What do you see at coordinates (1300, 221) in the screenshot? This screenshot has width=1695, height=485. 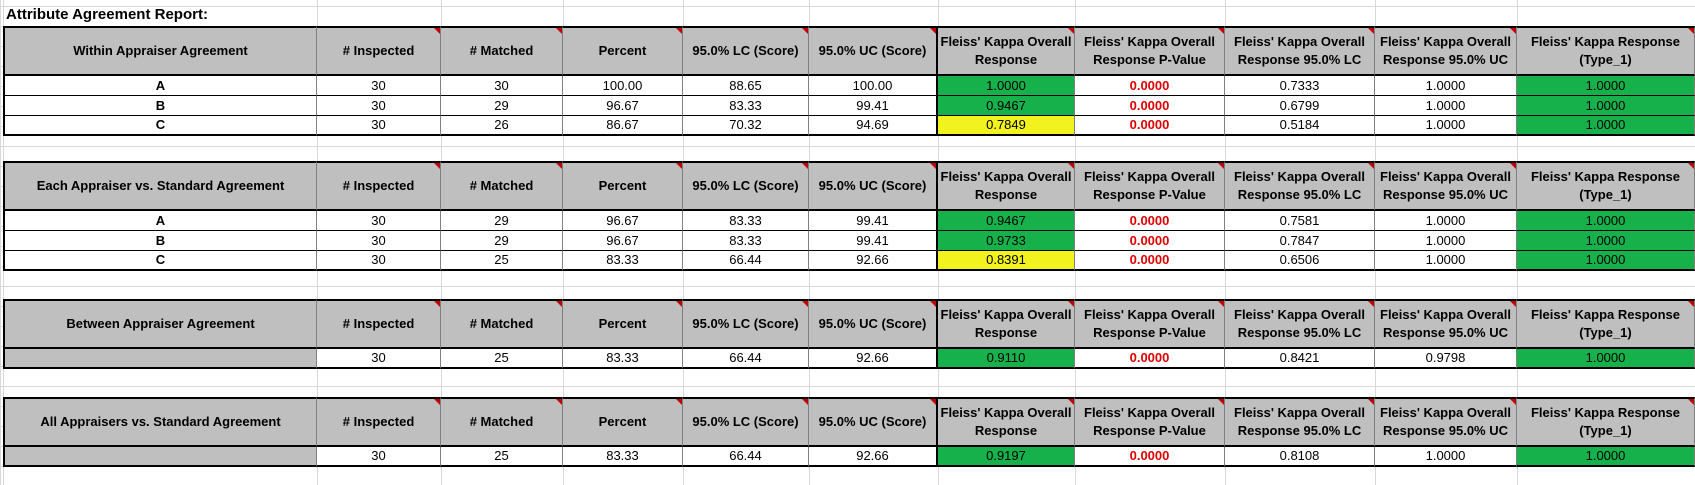 I see `table-cell-fleiss-kappa-overall-response-95-0-lc: 0.7581` at bounding box center [1300, 221].